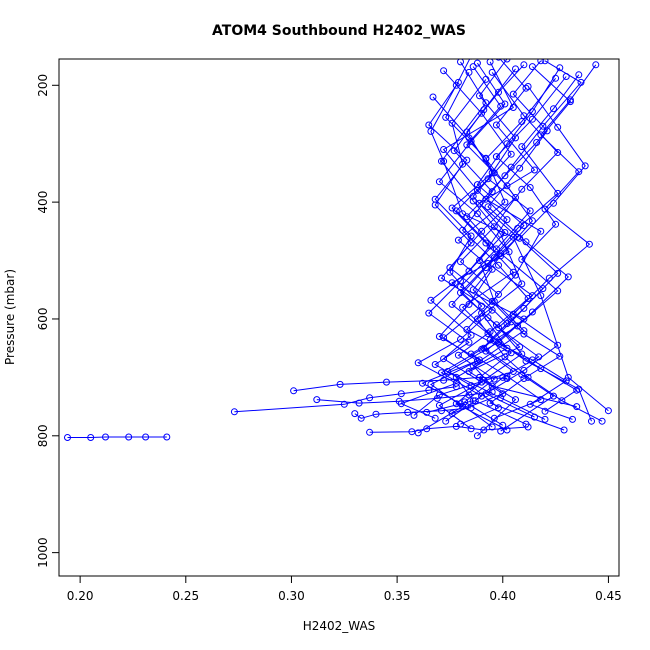  Describe the element at coordinates (43, 435) in the screenshot. I see `y-tick-label: 800` at that location.